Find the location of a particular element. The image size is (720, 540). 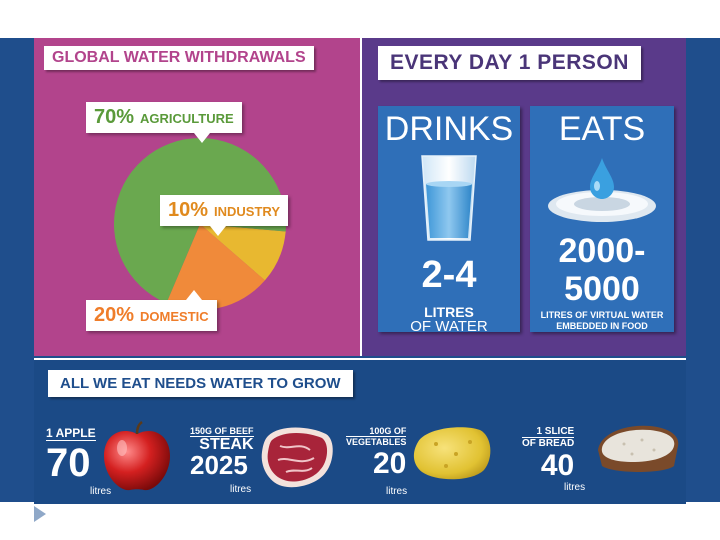

right-border is located at coordinates (703, 270).